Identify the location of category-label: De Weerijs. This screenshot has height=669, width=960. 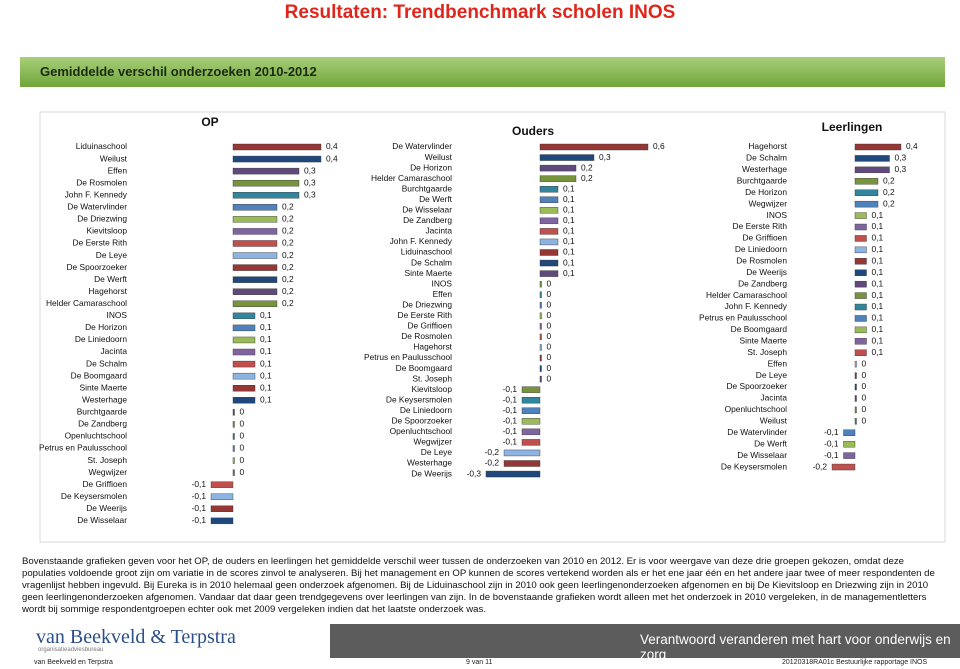
(766, 272).